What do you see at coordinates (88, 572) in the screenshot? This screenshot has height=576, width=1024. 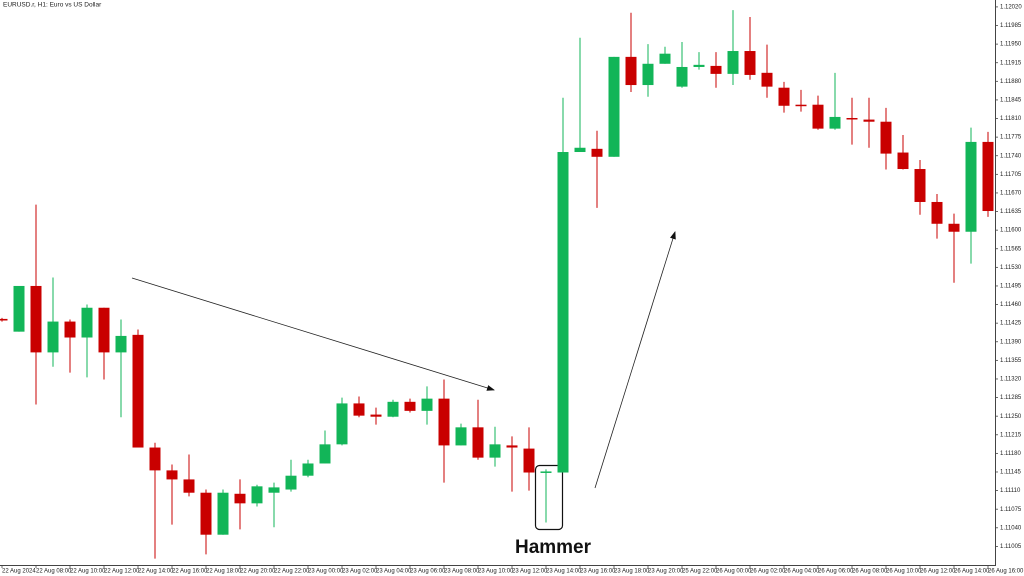 I see `x-tick-label: 22 Aug 10:00` at bounding box center [88, 572].